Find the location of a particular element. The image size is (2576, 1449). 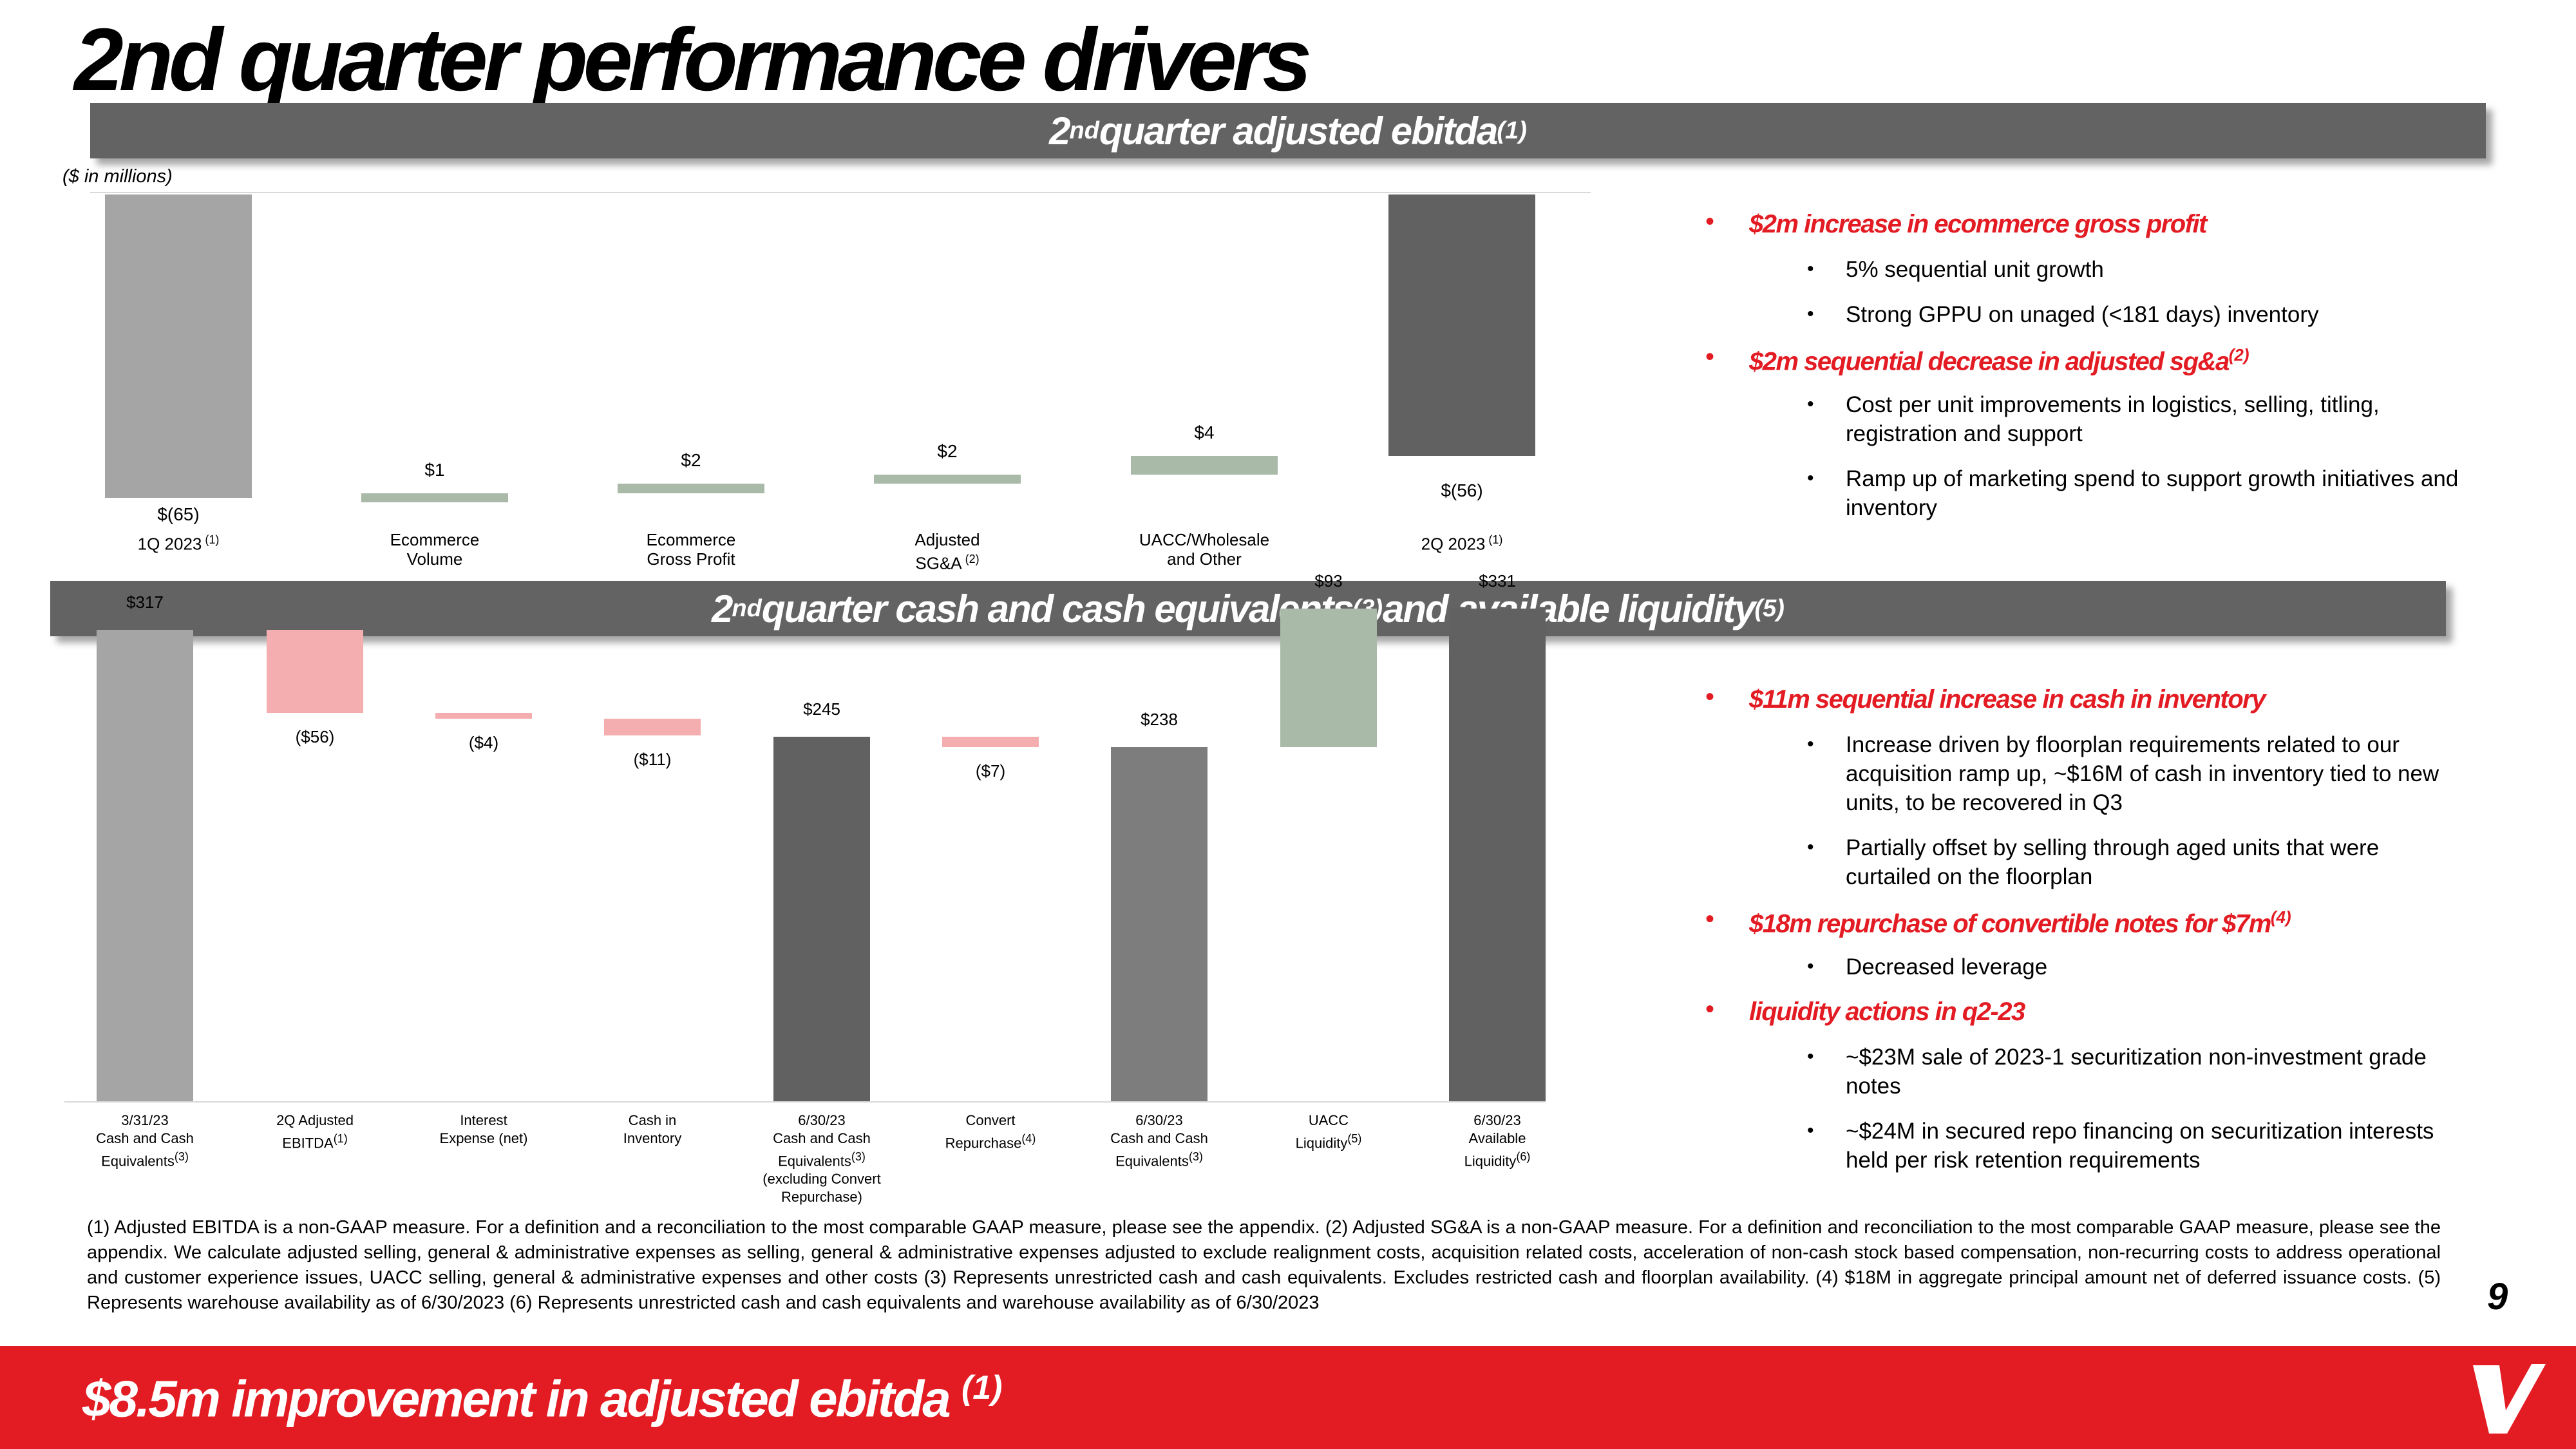

banner-ordinal: 2 is located at coordinates (1060, 131).